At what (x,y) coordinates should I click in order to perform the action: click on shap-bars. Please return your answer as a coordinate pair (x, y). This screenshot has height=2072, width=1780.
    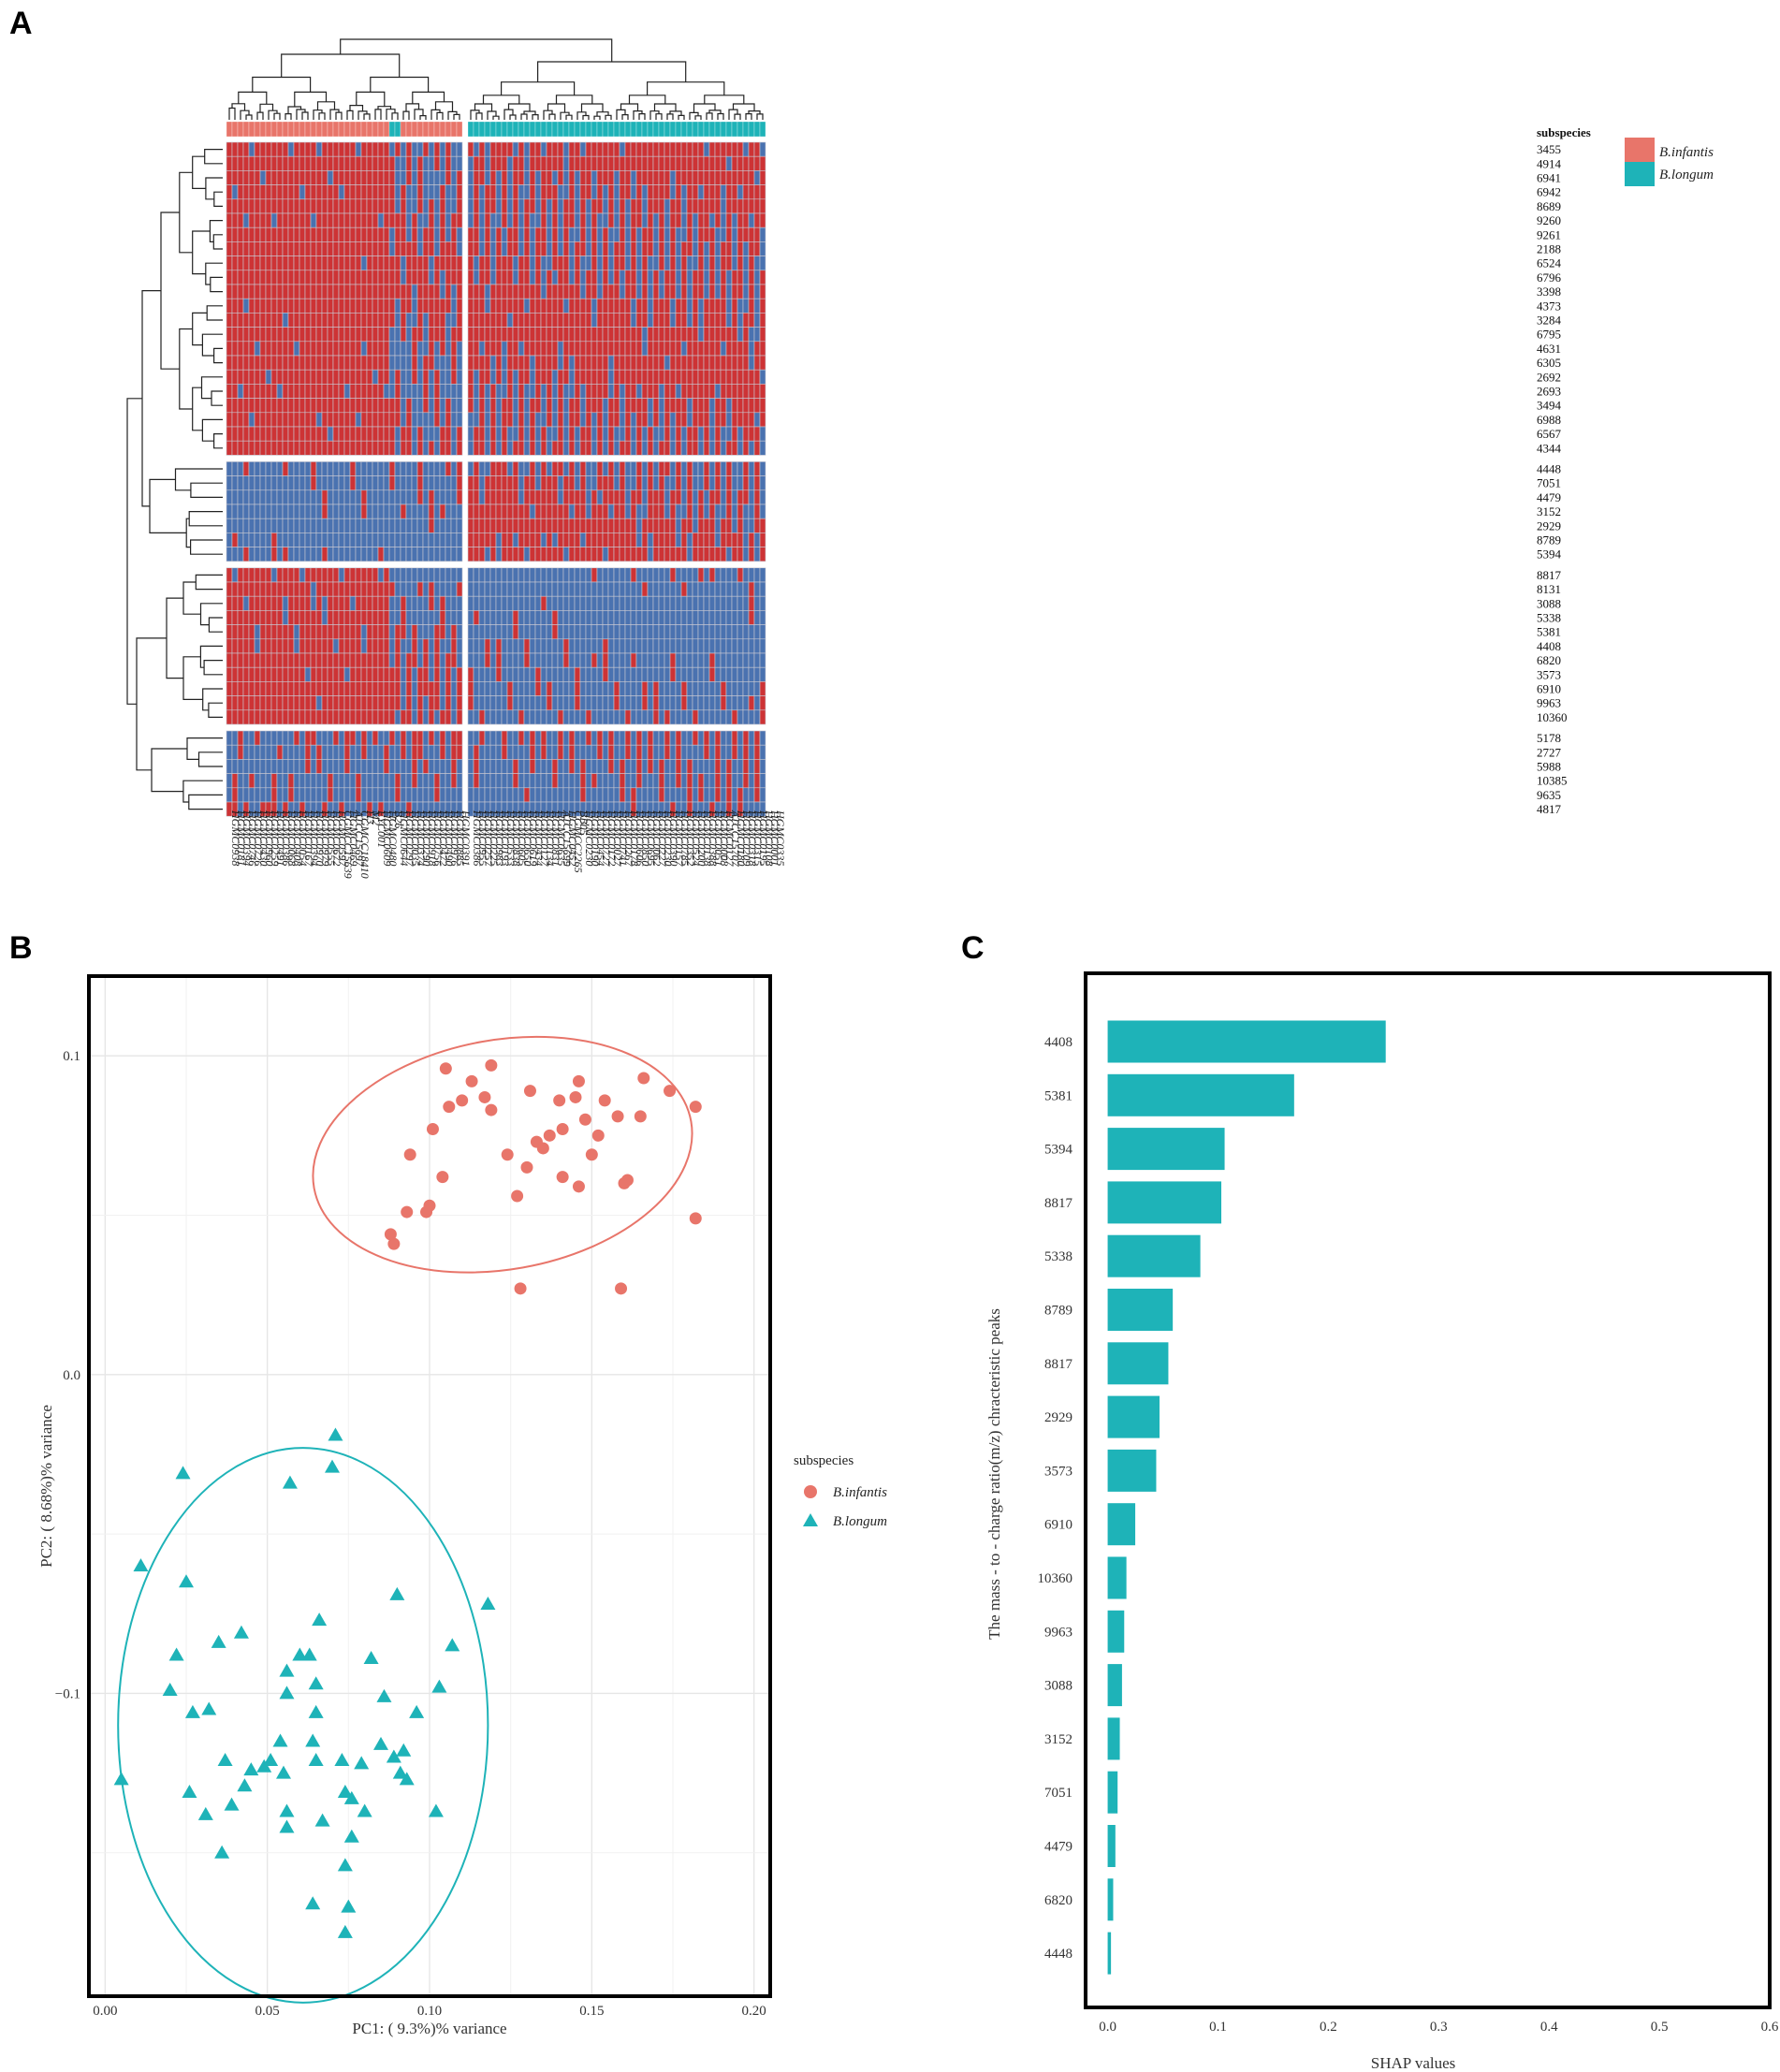
    Looking at the image, I should click on (1246, 1497).